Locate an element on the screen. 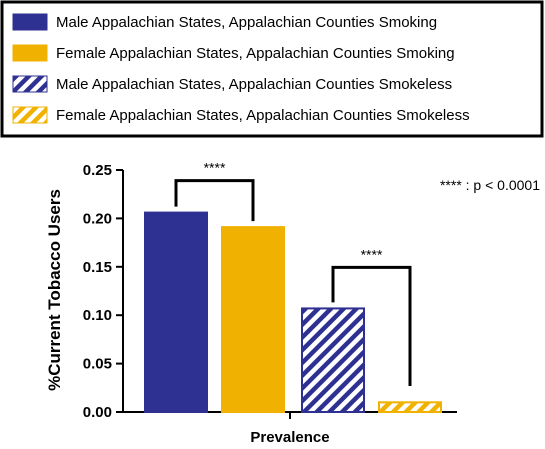 This screenshot has height=449, width=545. x-axis-label: Prevalence is located at coordinates (289, 437).